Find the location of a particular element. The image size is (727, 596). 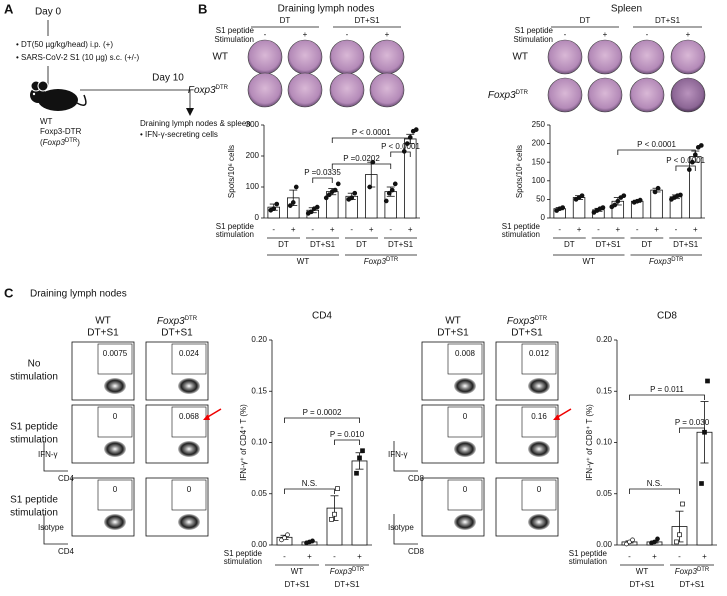

row-label: stimulation is located at coordinates (34, 440).